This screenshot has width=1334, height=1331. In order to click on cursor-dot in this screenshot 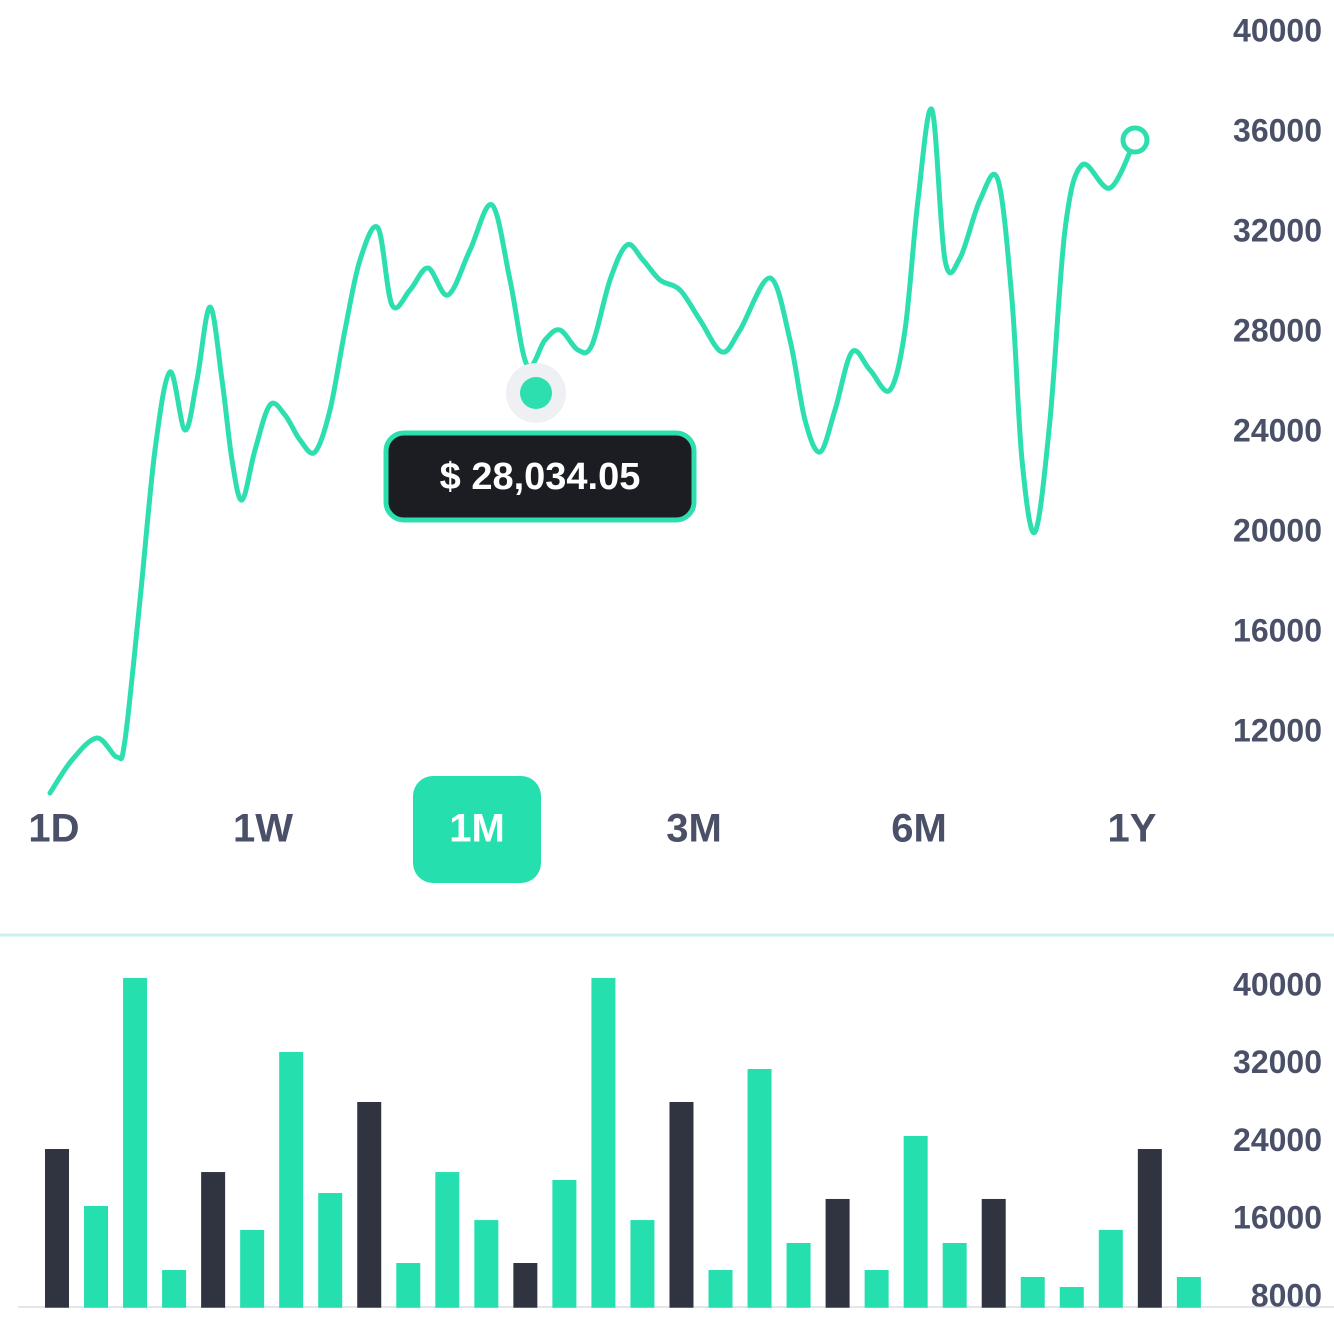, I will do `click(536, 393)`.